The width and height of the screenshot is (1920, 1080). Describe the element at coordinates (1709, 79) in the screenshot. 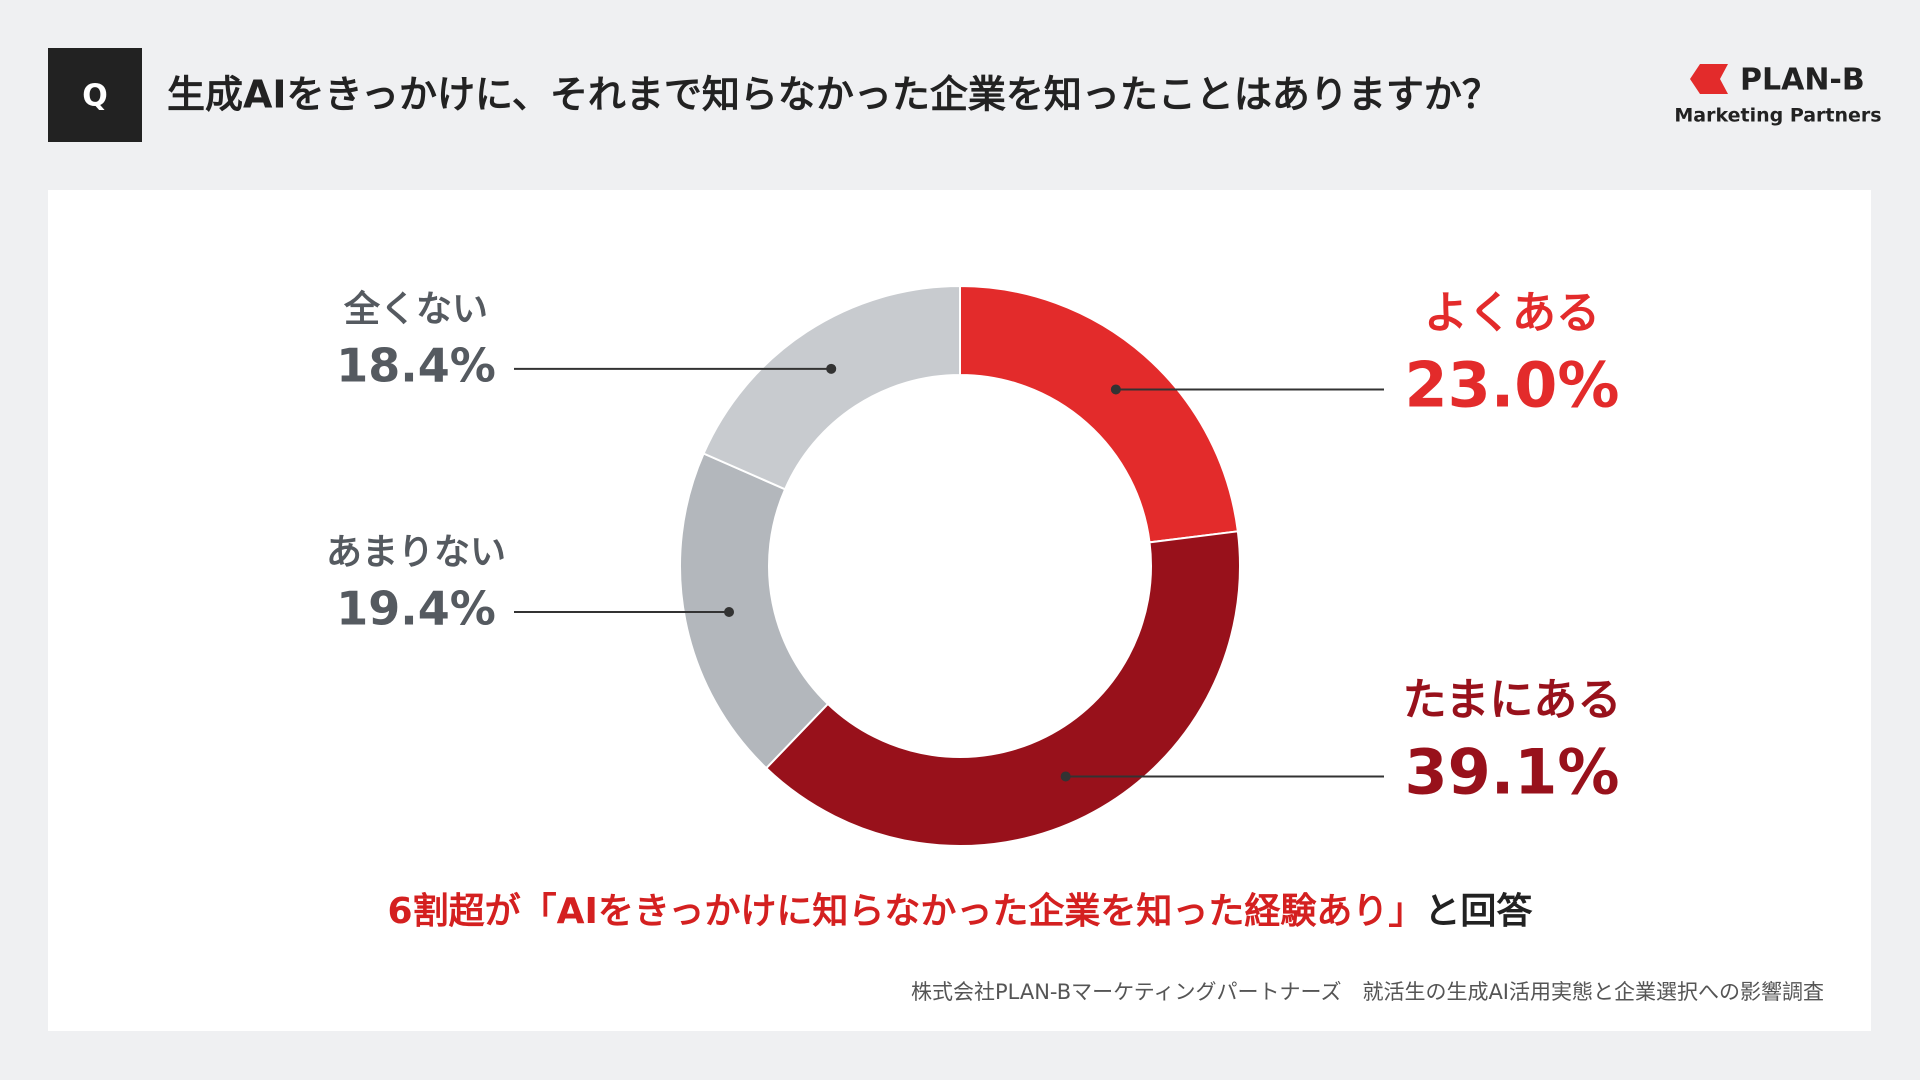

I see `logo-icon` at that location.